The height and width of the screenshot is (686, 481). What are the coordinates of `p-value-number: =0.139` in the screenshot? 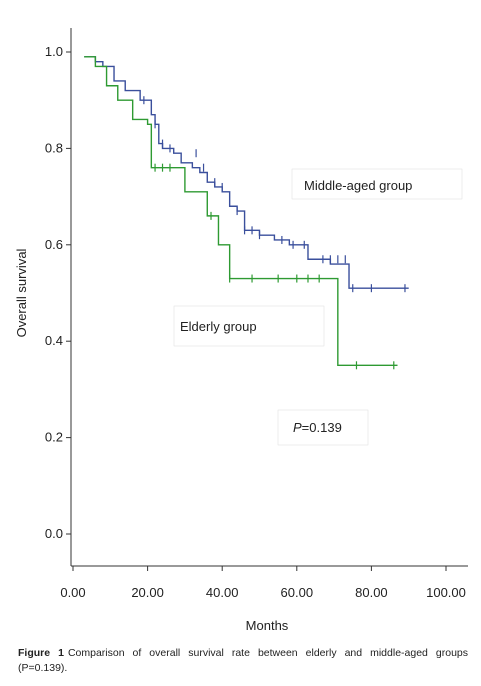 It's located at (322, 427).